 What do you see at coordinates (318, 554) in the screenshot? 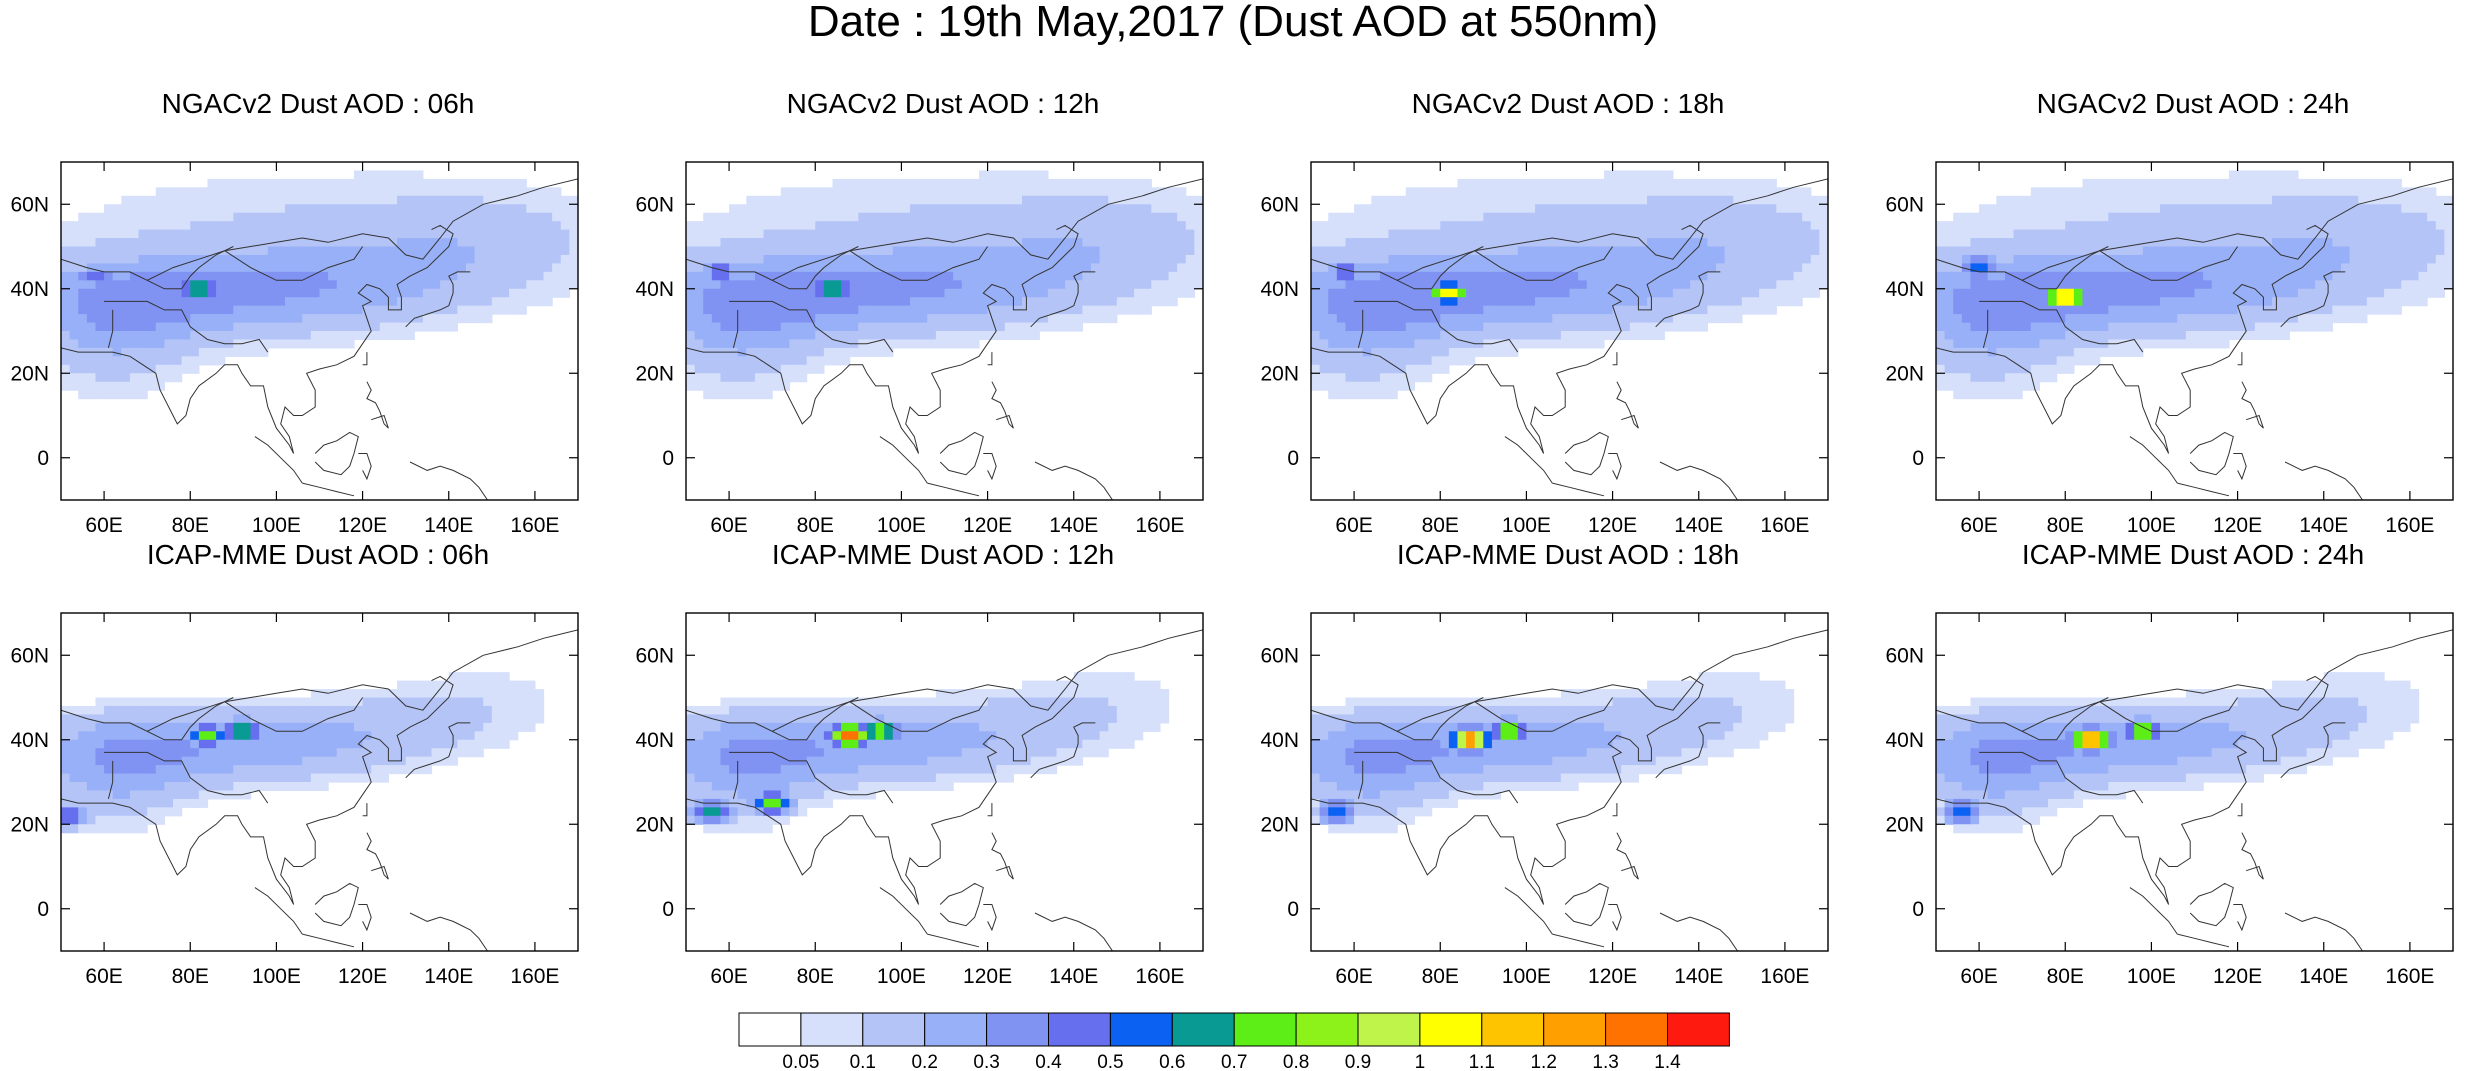
I see `panel-title: ICAP-MME Dust AOD : 06h` at bounding box center [318, 554].